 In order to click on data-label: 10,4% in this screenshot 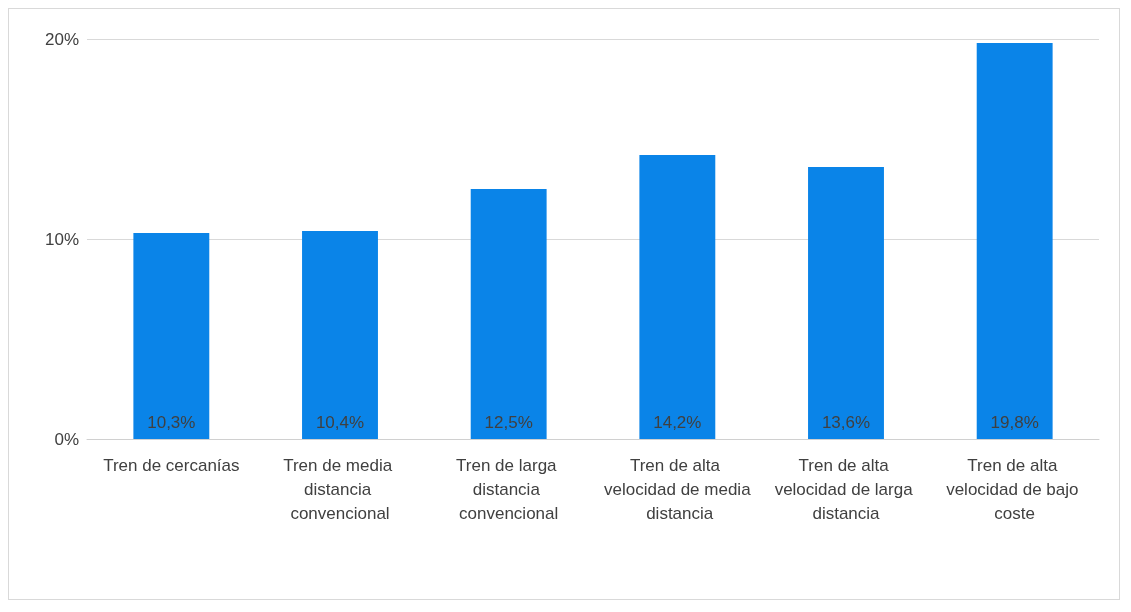, I will do `click(340, 422)`.